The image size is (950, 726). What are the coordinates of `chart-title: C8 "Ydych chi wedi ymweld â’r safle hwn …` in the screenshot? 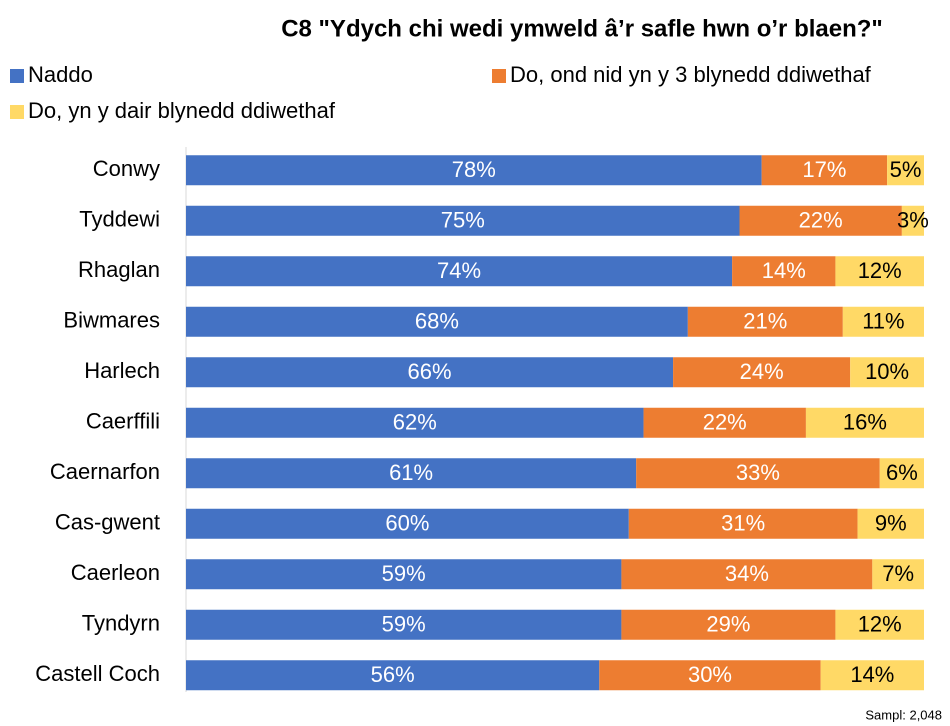 It's located at (582, 28).